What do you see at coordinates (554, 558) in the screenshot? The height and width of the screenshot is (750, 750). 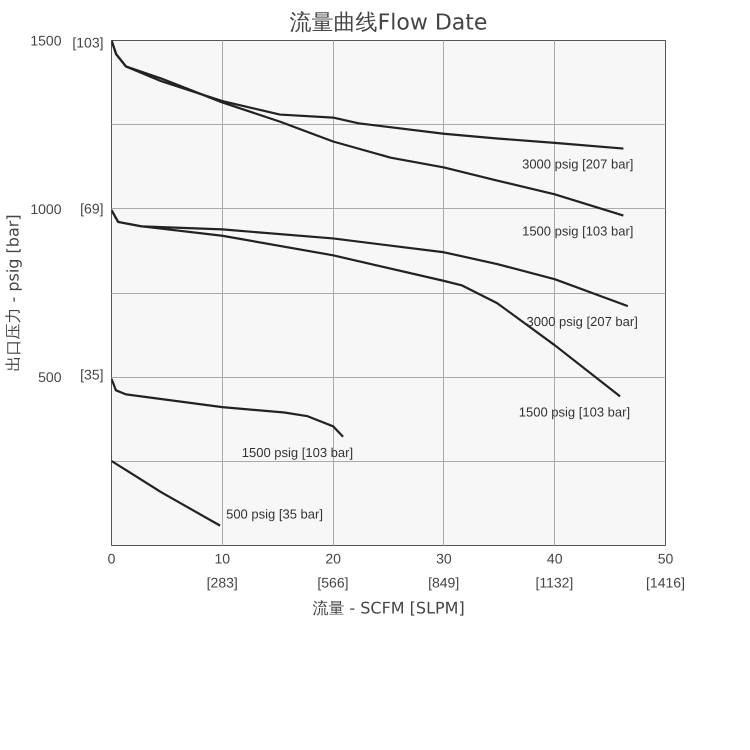 I see `x-tick-label: 40` at bounding box center [554, 558].